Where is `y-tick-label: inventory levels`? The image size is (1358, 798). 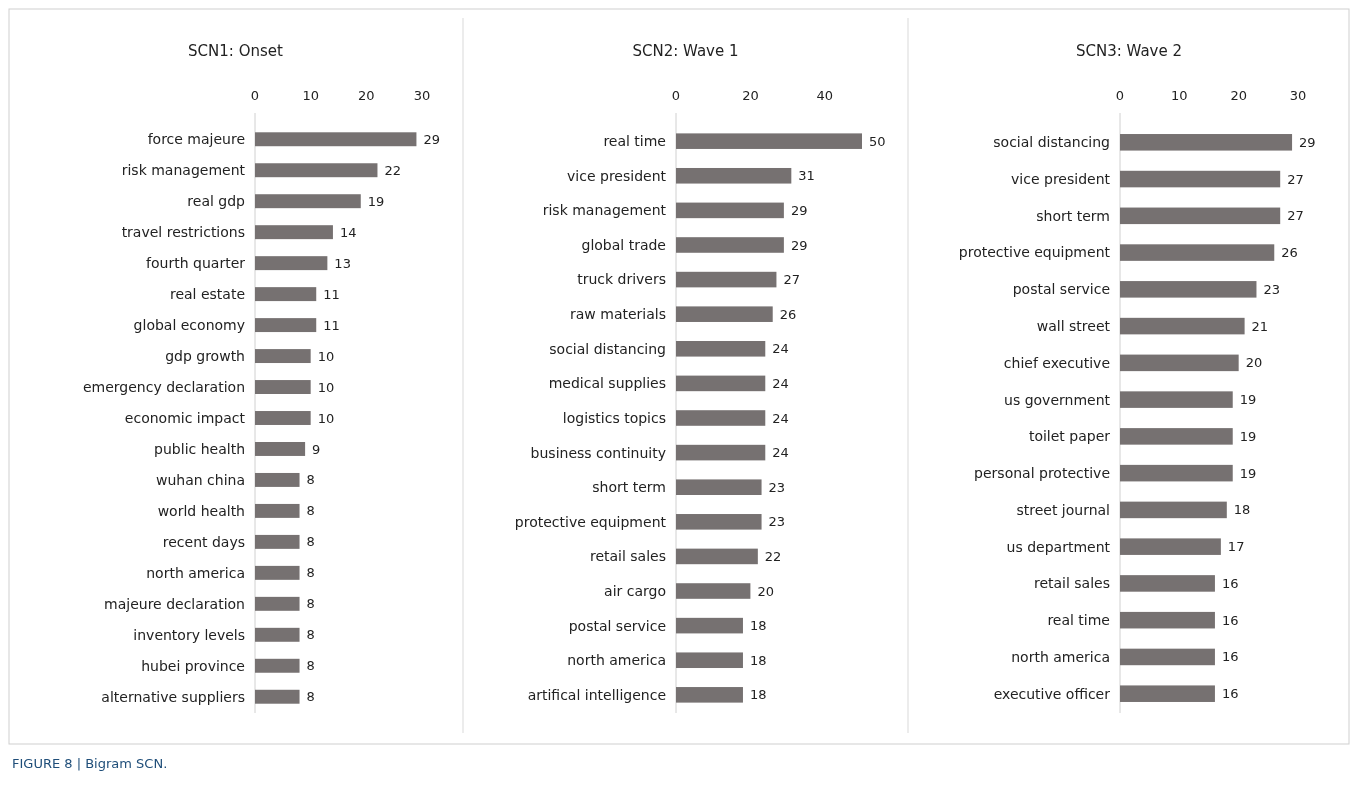
y-tick-label: inventory levels is located at coordinates (189, 634).